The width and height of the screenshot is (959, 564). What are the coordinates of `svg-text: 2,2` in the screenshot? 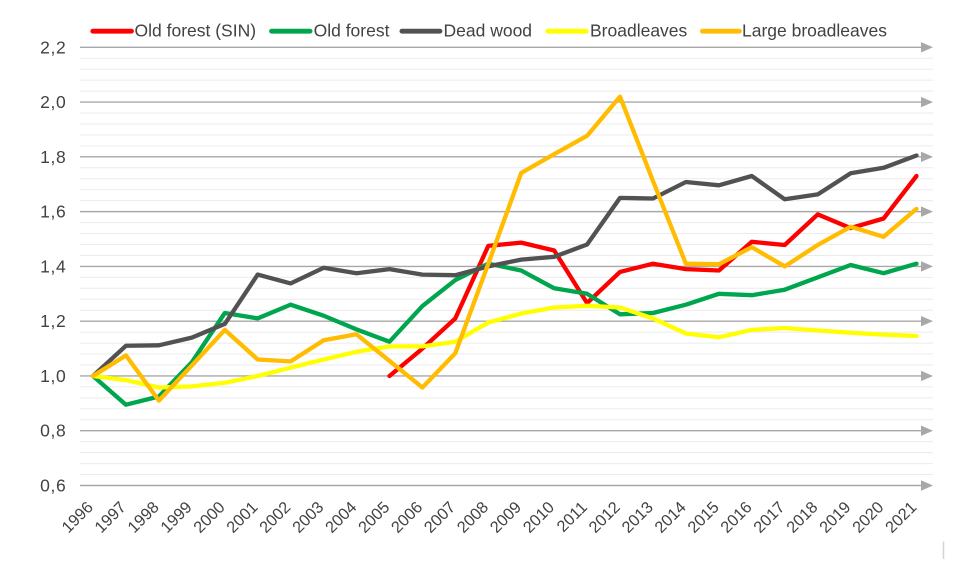 It's located at (53, 47).